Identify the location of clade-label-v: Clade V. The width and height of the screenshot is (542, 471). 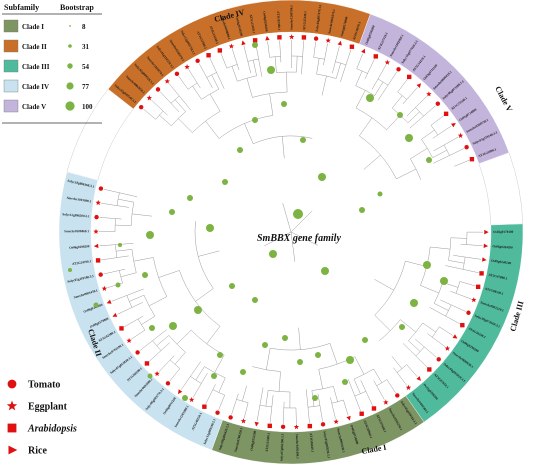
(503, 99).